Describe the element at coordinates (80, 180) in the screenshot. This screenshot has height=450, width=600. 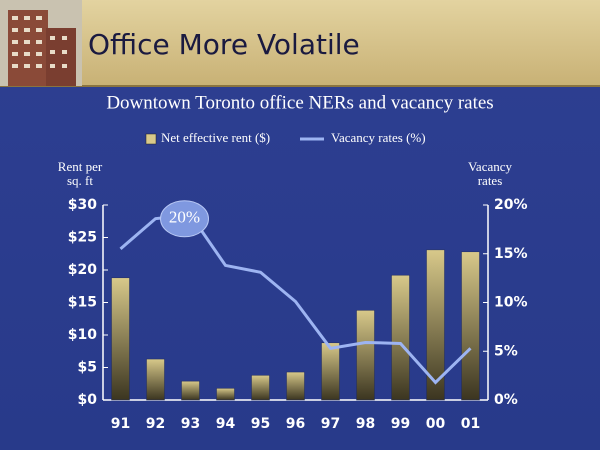
I see `y-axis-label: sq. ft` at that location.